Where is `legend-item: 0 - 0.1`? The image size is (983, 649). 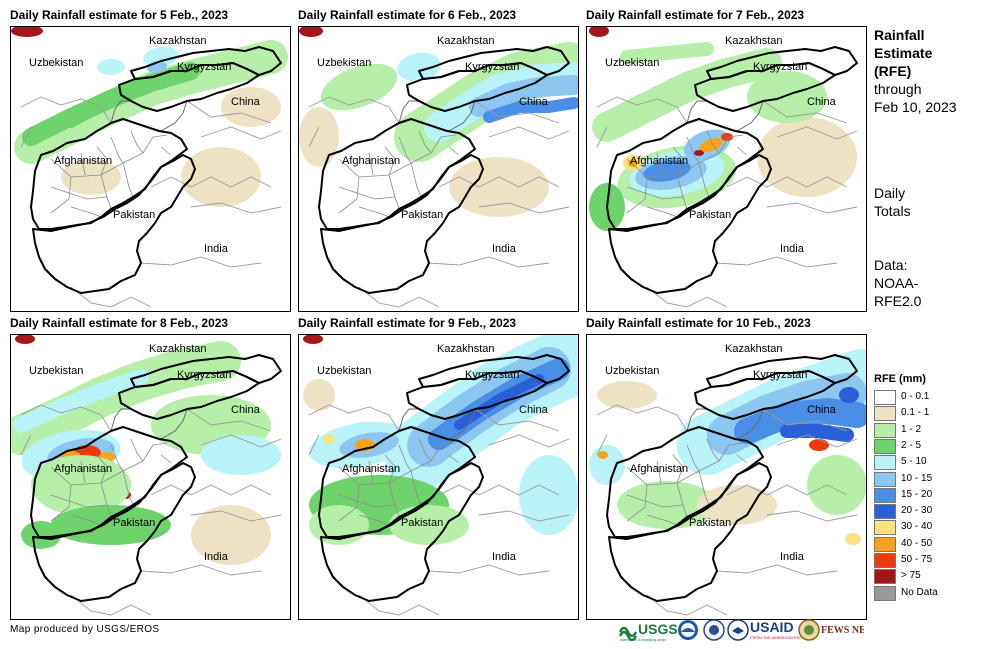
legend-item: 0 - 0.1 is located at coordinates (924, 398).